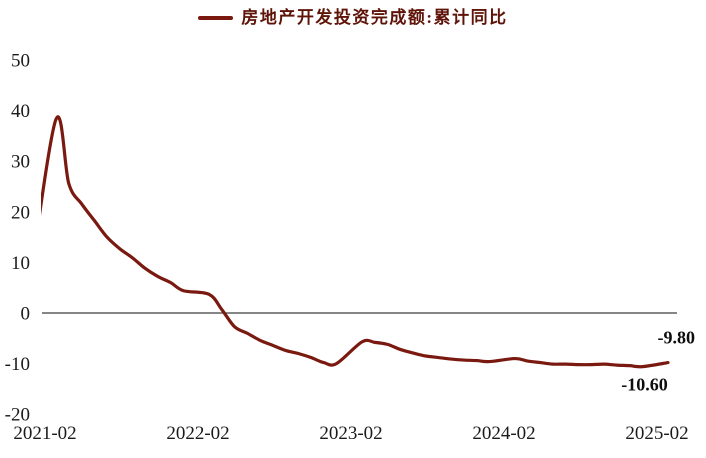 This screenshot has width=706, height=458. I want to click on y-axis-tick-label: 30, so click(20, 162).